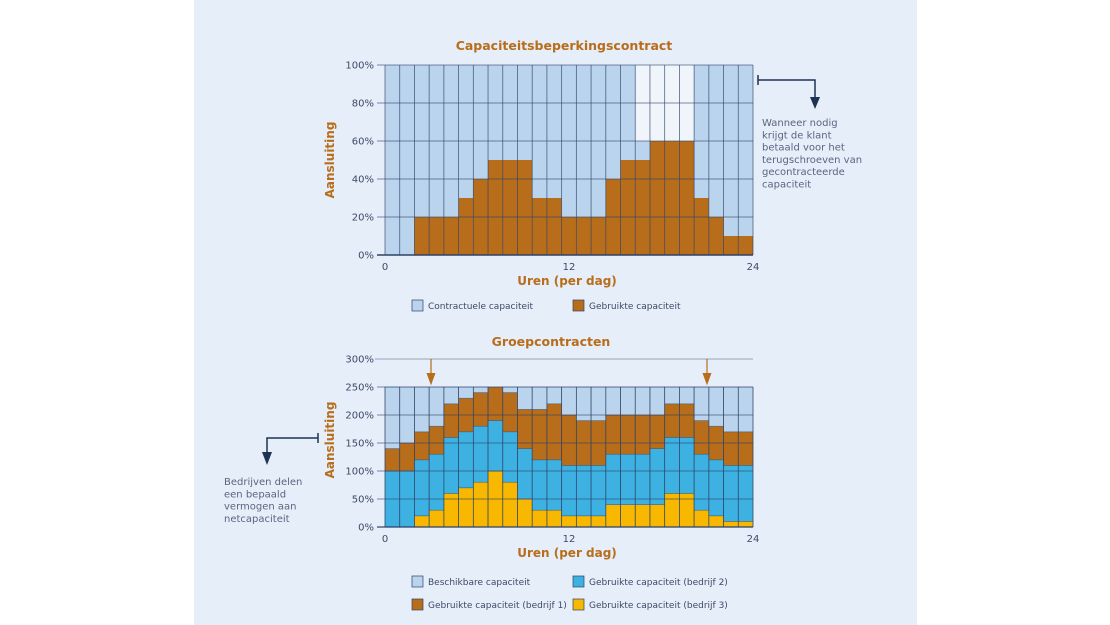 This screenshot has height=625, width=1110. I want to click on legend-swatch-bedrijf3, so click(578, 604).